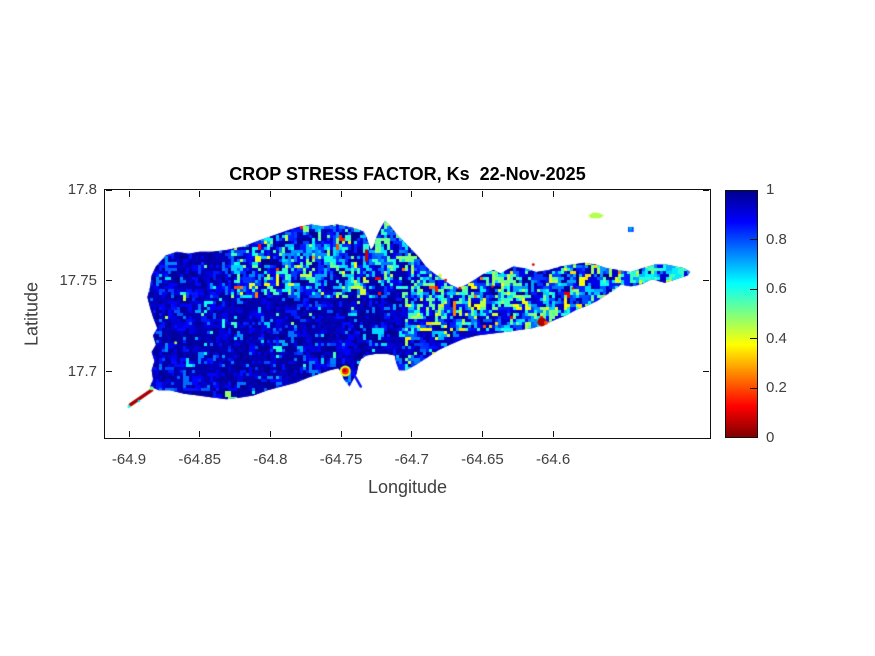  What do you see at coordinates (407, 487) in the screenshot?
I see `x-axis-label: Longitude` at bounding box center [407, 487].